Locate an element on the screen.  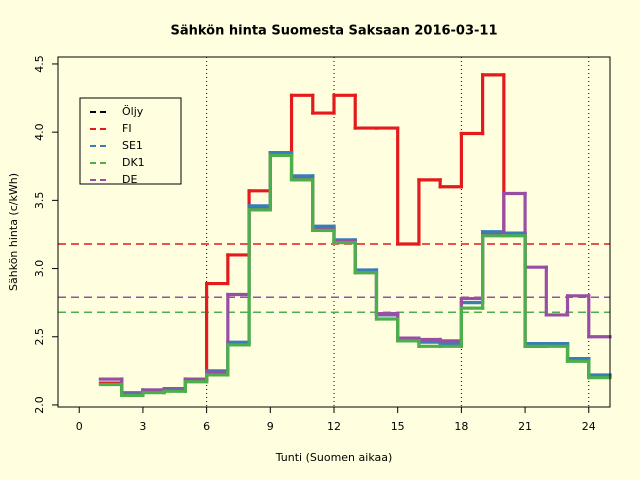
x-tick-label: 24 is located at coordinates (589, 426).